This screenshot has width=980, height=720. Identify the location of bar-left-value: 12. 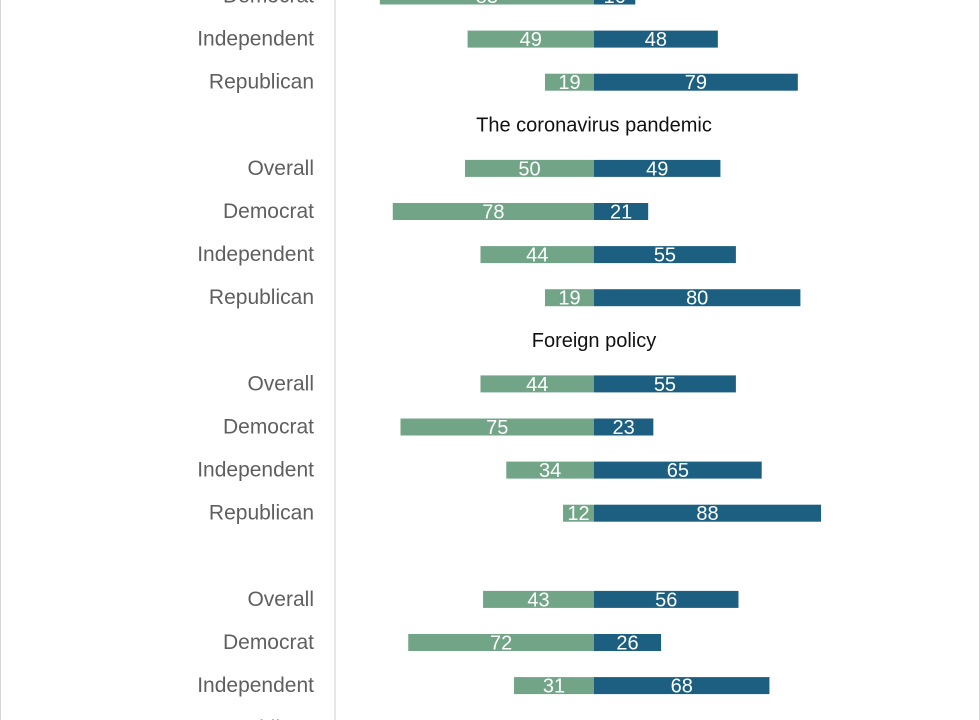
(578, 514).